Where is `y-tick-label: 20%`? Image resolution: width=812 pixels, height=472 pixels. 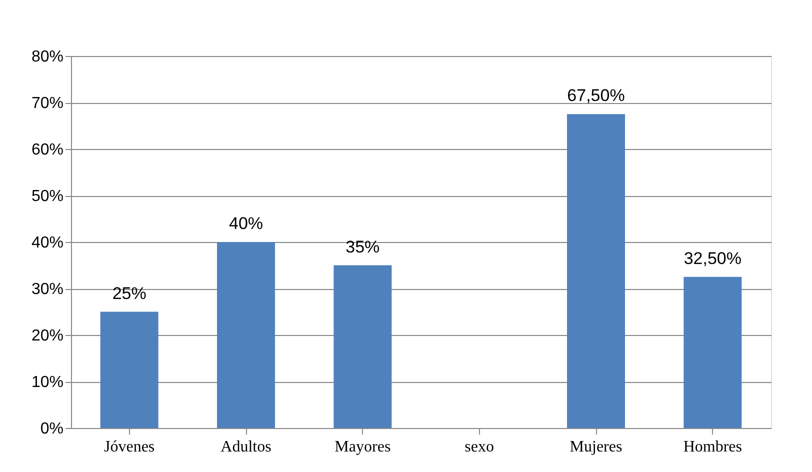 y-tick-label: 20% is located at coordinates (47, 336).